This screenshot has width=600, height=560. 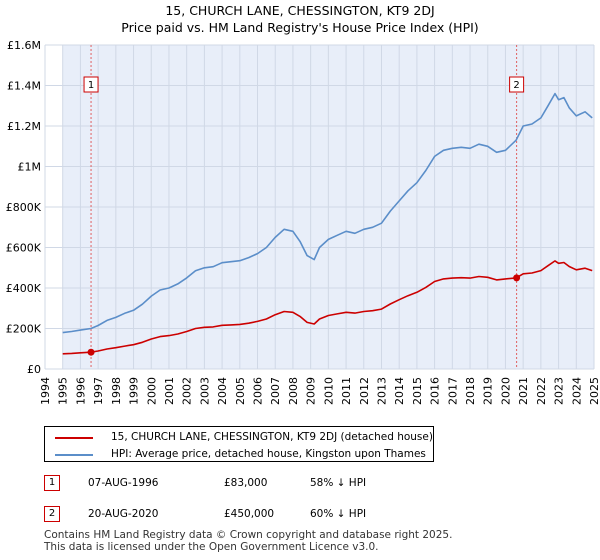 I want to click on x-tick-label: 2020, so click(x=505, y=391).